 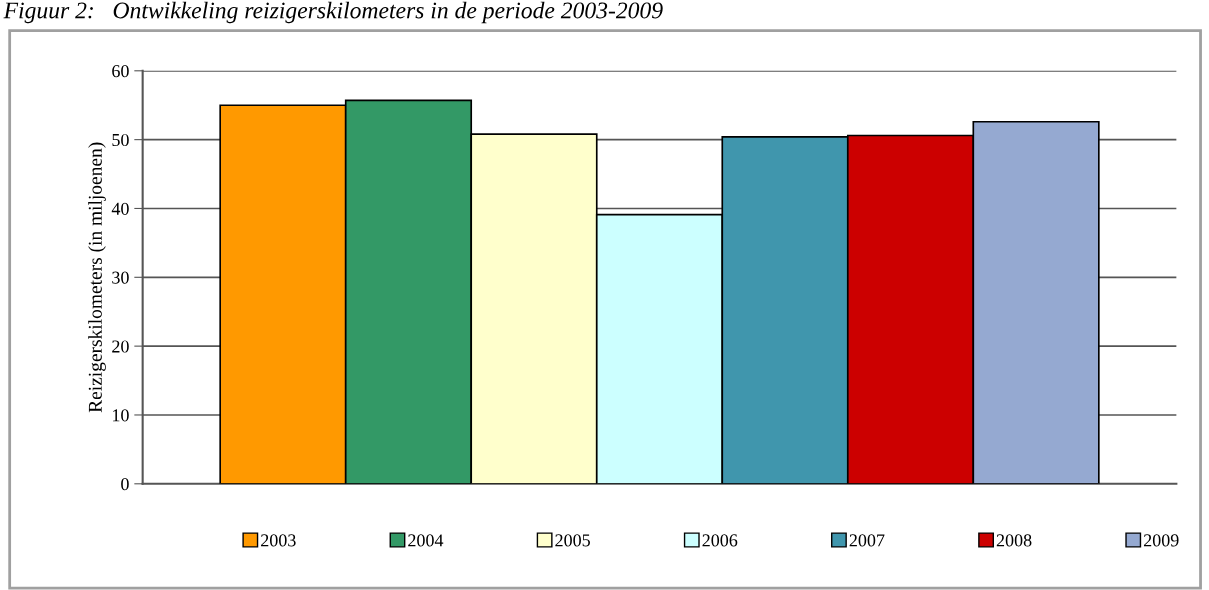 What do you see at coordinates (125, 484) in the screenshot?
I see `y-tick-label: 0` at bounding box center [125, 484].